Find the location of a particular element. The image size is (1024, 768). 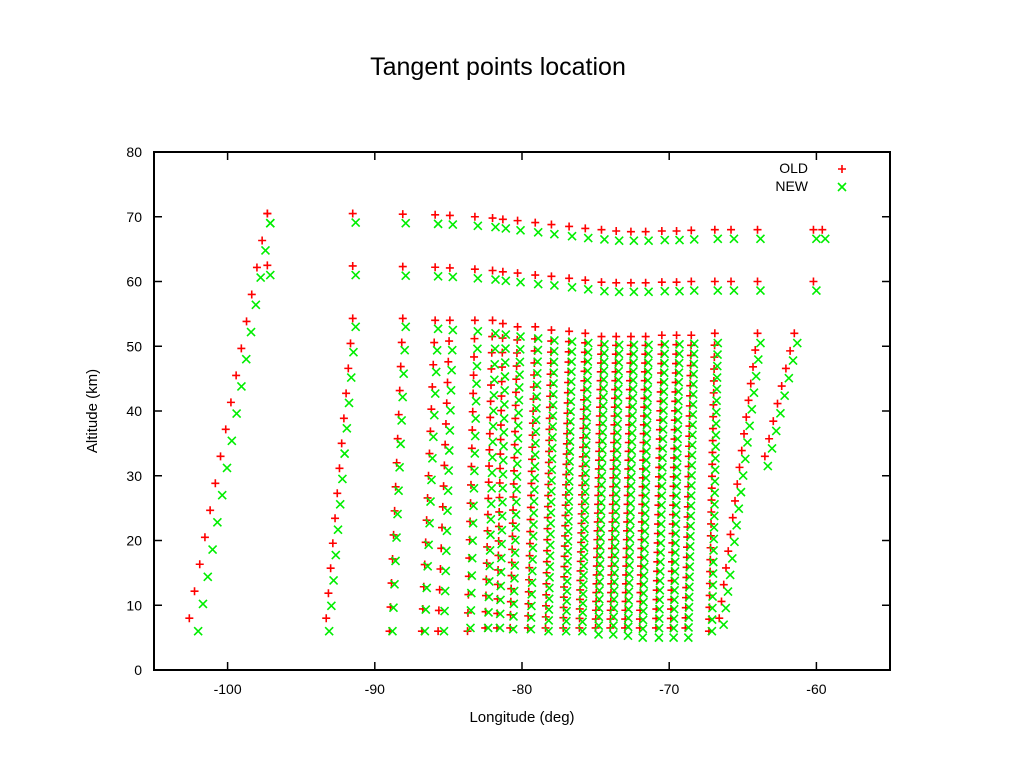

y-tick-label: 70 is located at coordinates (134, 217).